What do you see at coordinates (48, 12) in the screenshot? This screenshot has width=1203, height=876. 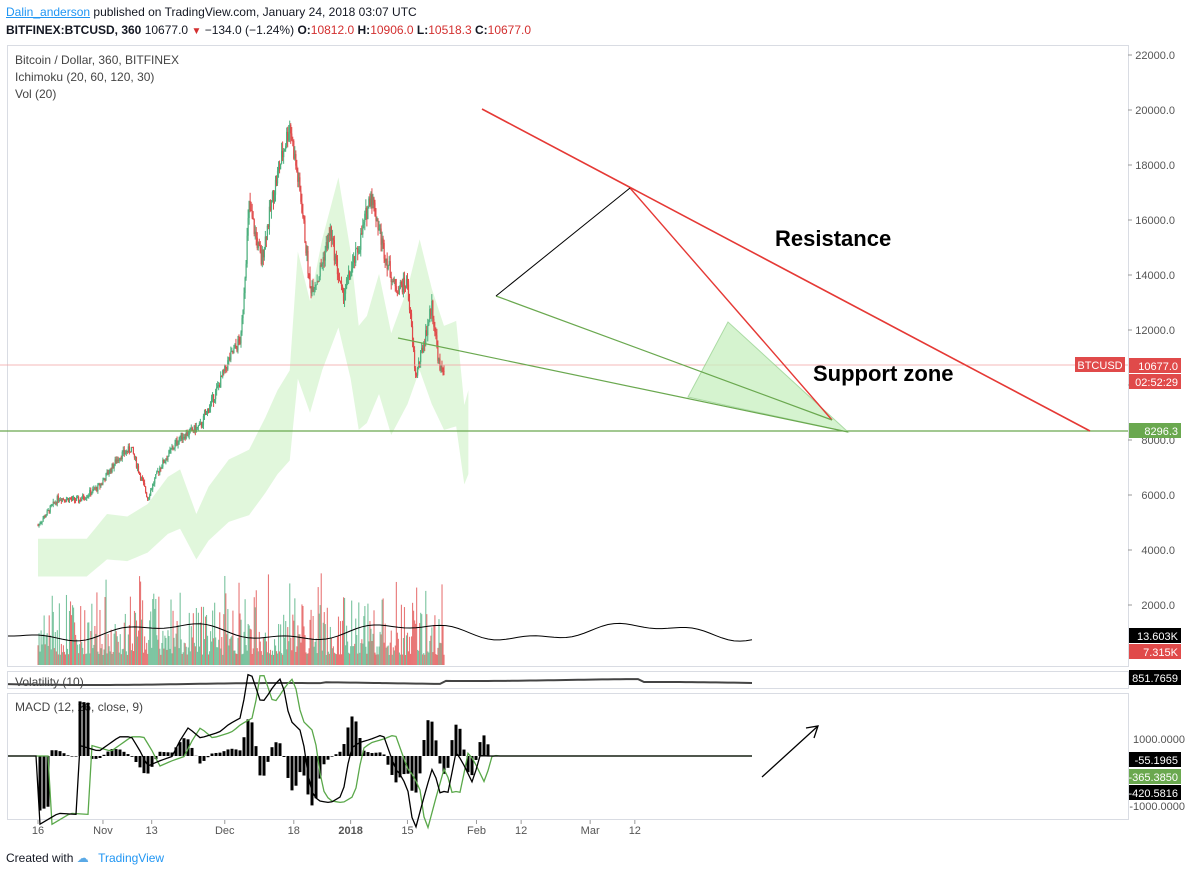 I see `author-link: Dalin_anderson` at bounding box center [48, 12].